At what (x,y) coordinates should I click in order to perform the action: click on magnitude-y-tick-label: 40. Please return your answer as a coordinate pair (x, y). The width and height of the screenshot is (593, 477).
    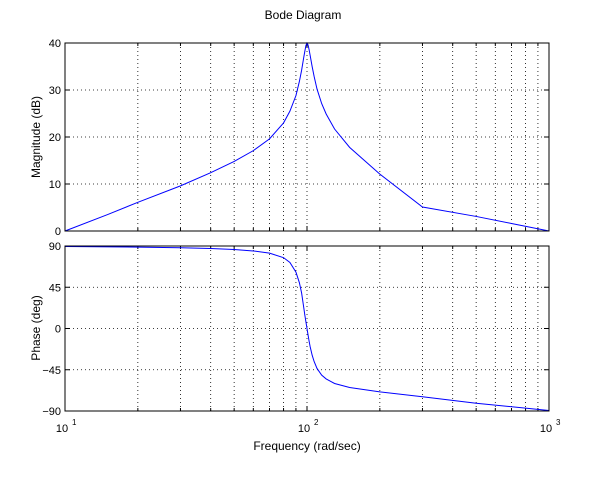
    Looking at the image, I should click on (55, 44).